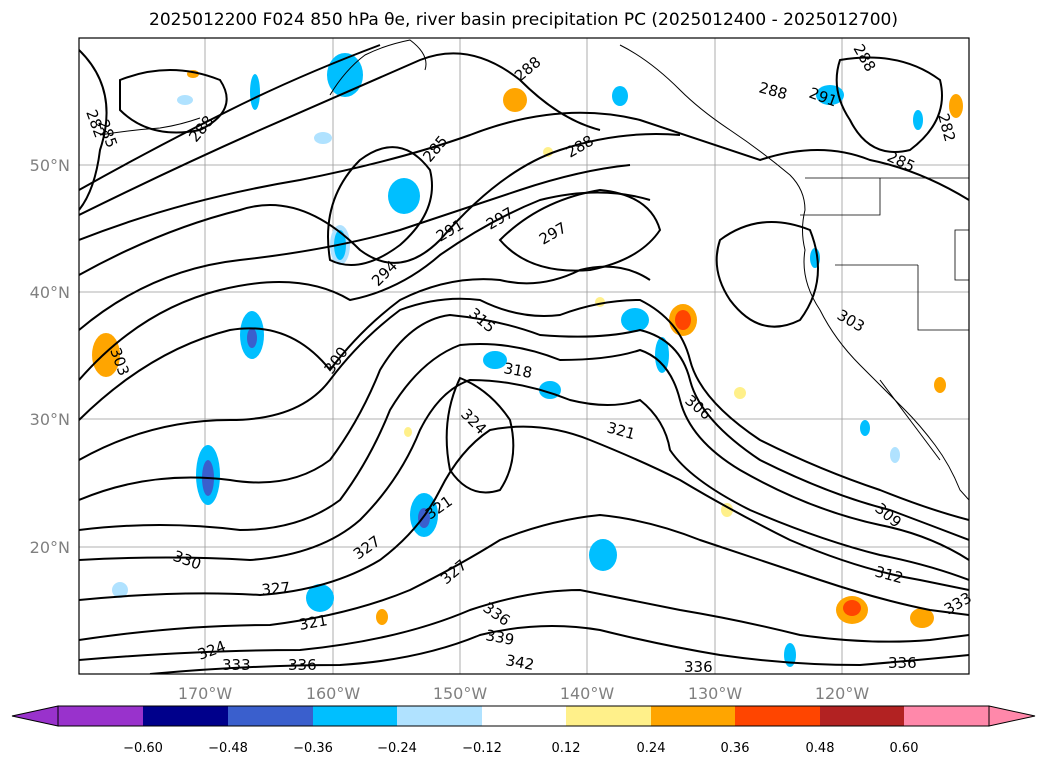 The height and width of the screenshot is (767, 1047). What do you see at coordinates (842, 693) in the screenshot?
I see `lon-tick-label: 120°W` at bounding box center [842, 693].